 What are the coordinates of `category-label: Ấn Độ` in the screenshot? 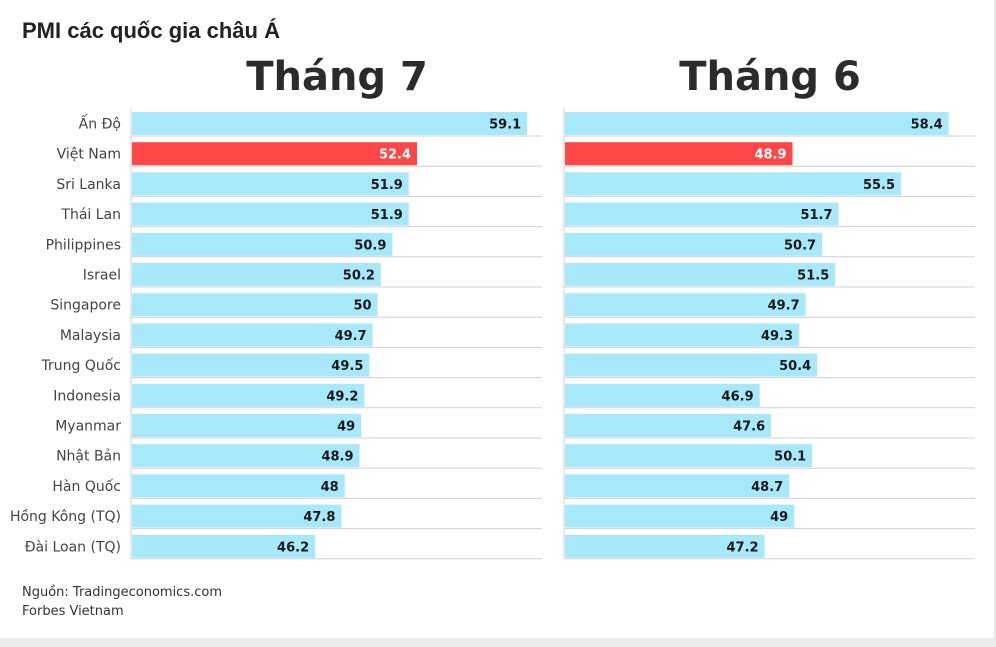 It's located at (100, 123).